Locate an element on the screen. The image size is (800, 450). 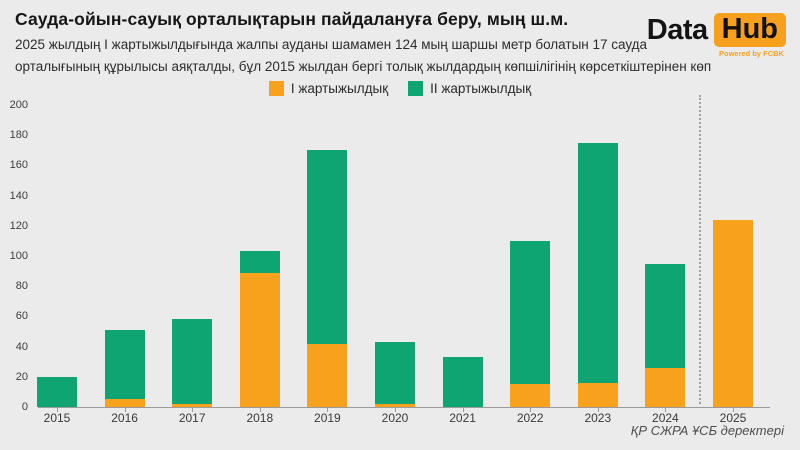
bar-segment-first-half-2020 is located at coordinates (395, 405).